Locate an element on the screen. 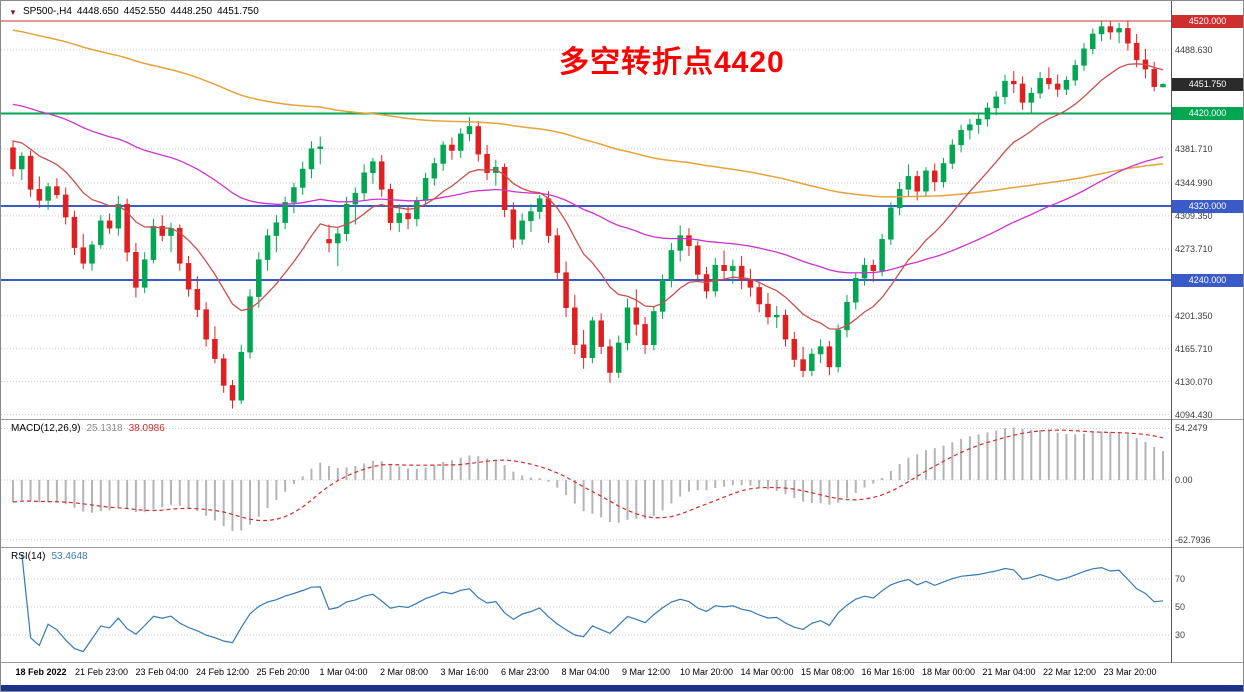 This screenshot has height=692, width=1244. time-label: 15 Mar 08:00 is located at coordinates (827, 672).